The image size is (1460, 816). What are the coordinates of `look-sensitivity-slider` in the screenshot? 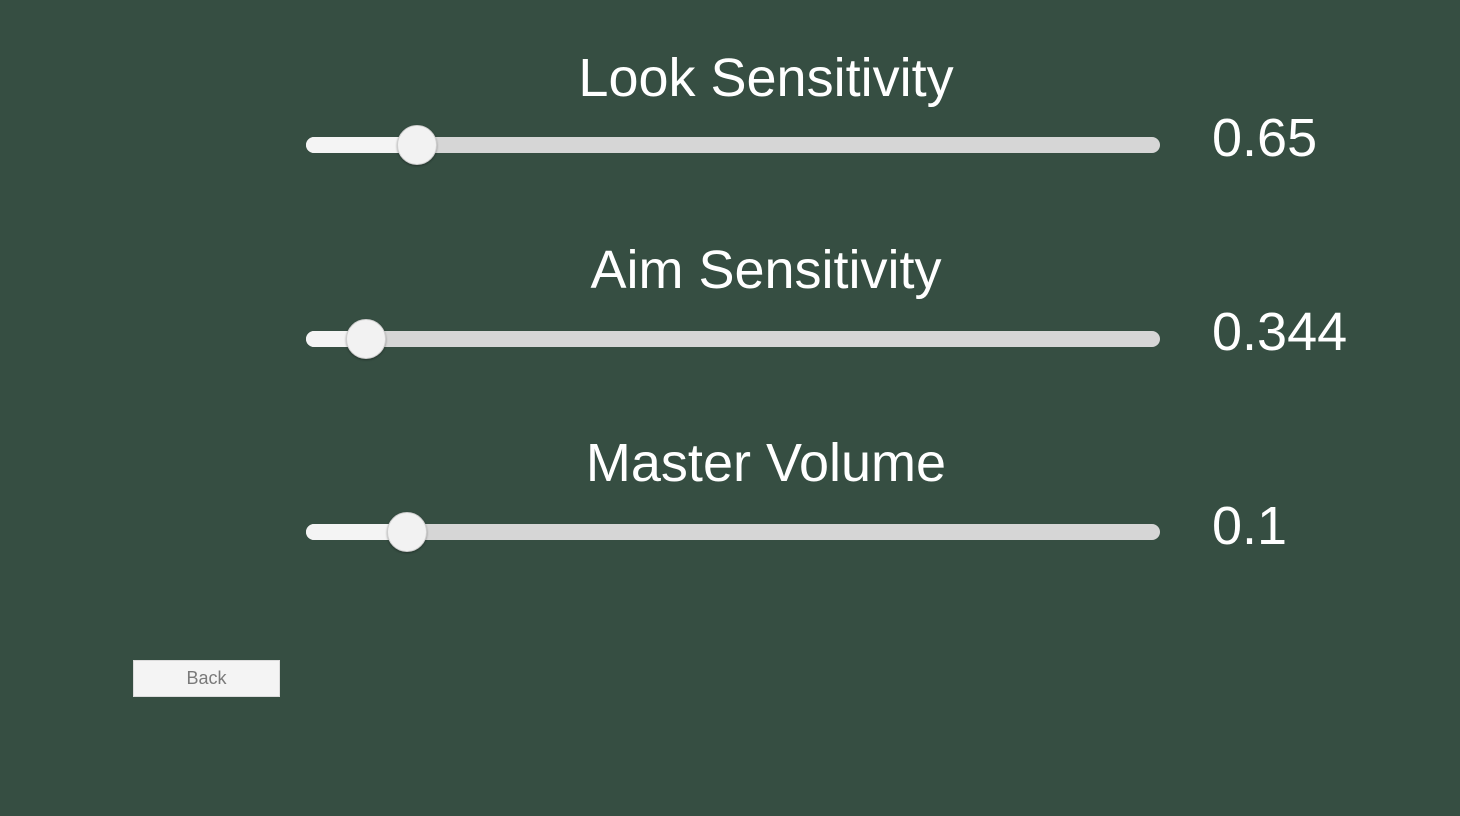 It's located at (733, 145).